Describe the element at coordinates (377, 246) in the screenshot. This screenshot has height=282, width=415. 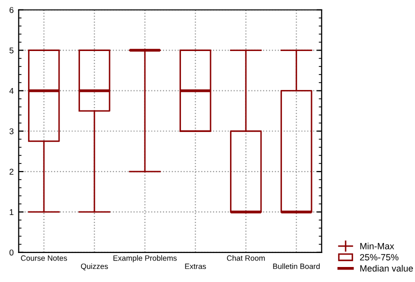
I see `text: Min-Max` at that location.